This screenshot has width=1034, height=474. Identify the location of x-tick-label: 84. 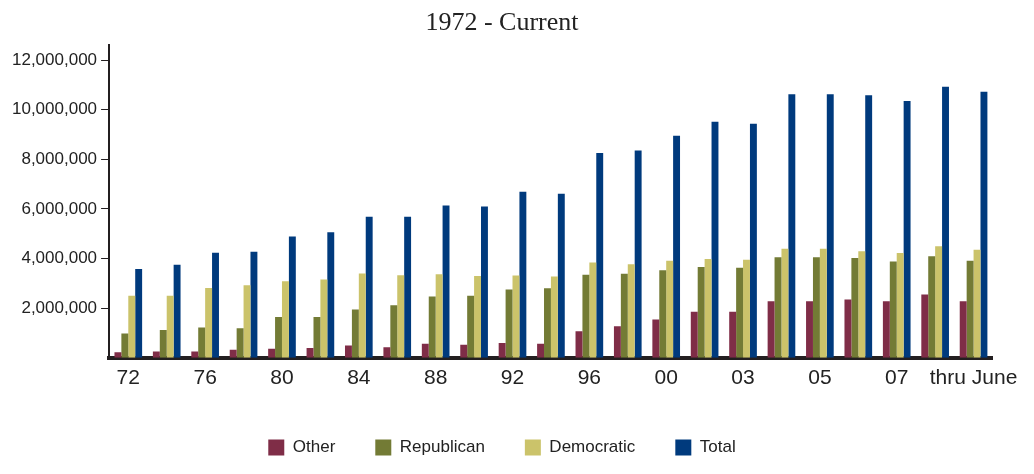
(359, 377).